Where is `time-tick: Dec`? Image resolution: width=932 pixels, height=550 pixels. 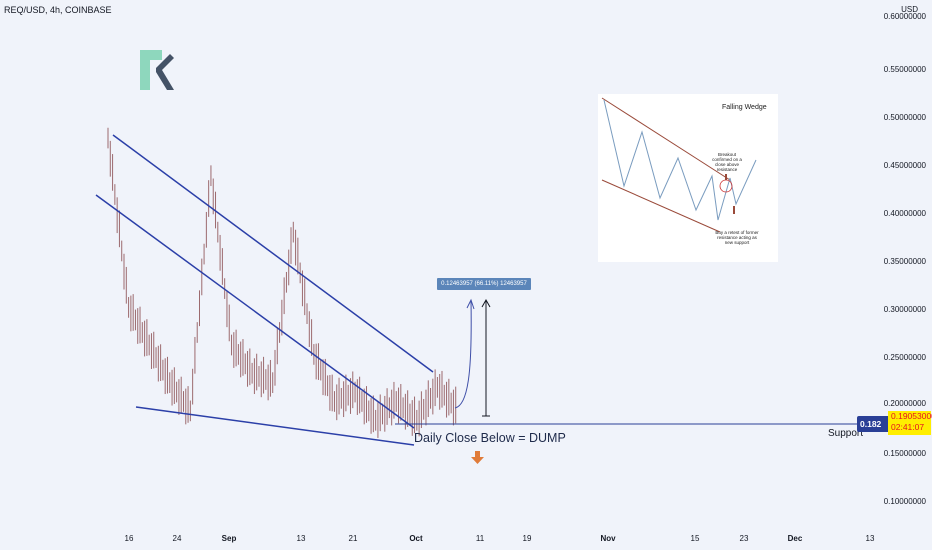 time-tick: Dec is located at coordinates (795, 538).